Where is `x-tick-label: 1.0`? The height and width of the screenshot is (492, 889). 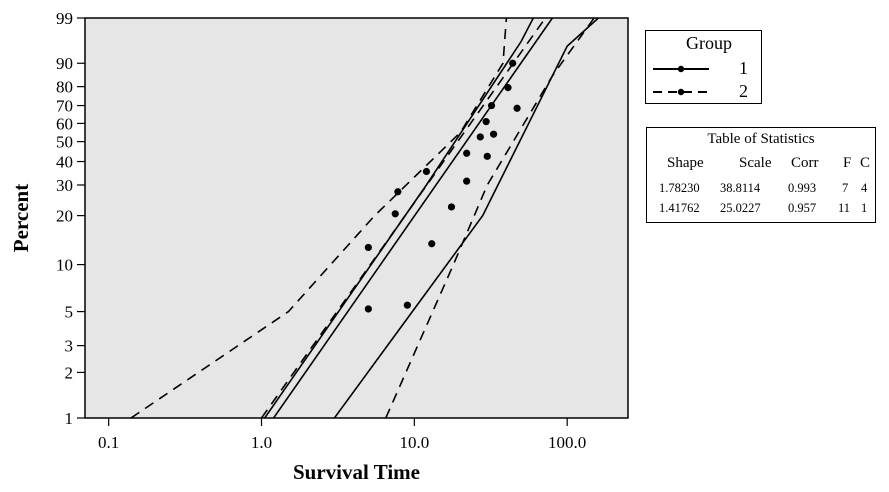 x-tick-label: 1.0 is located at coordinates (261, 442).